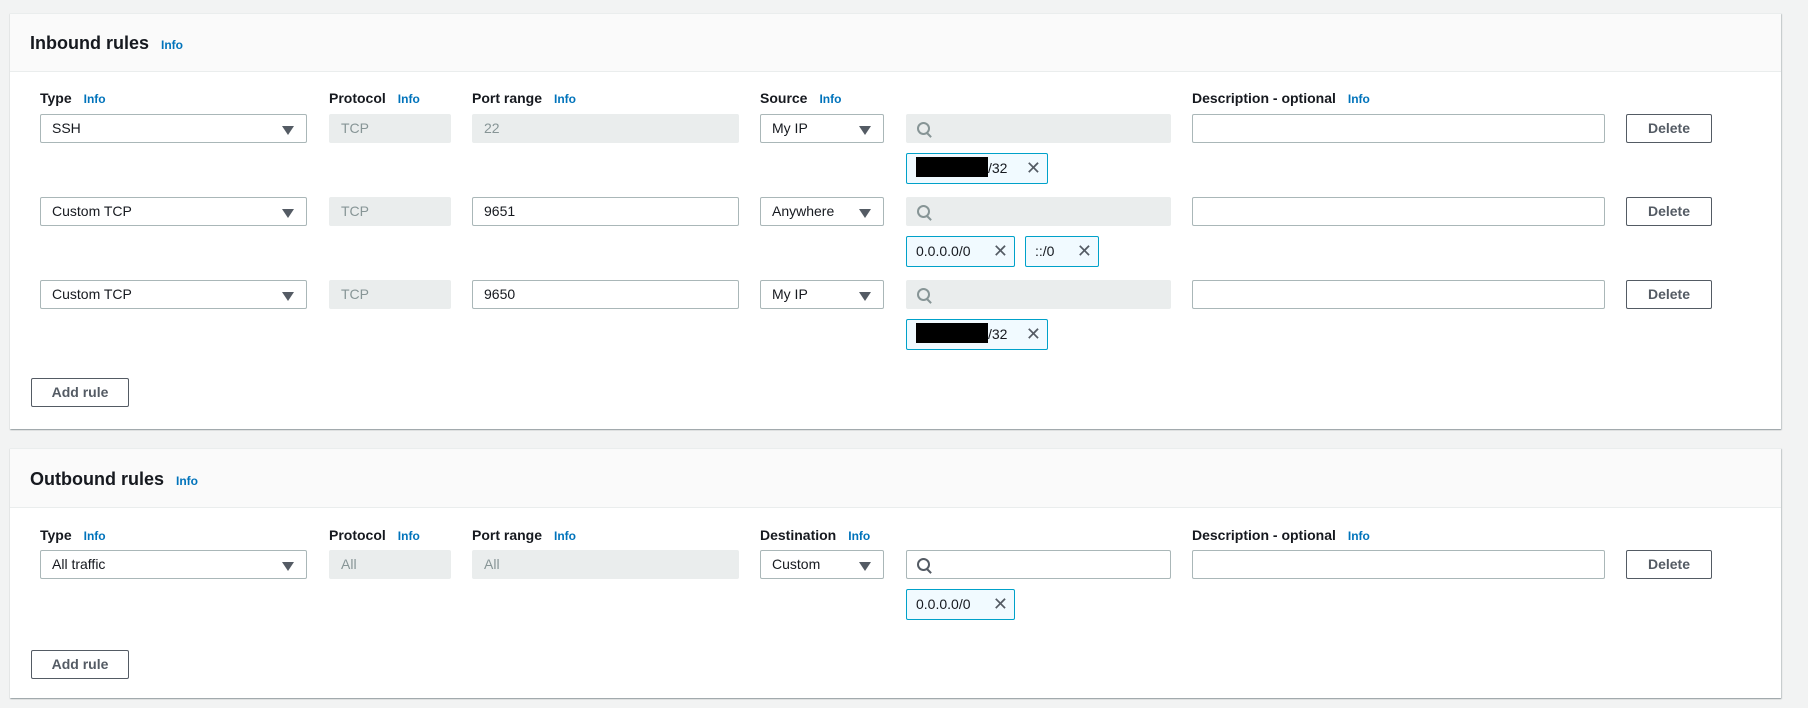 The height and width of the screenshot is (708, 1808). I want to click on inbound-header-source-label: Source, so click(784, 98).